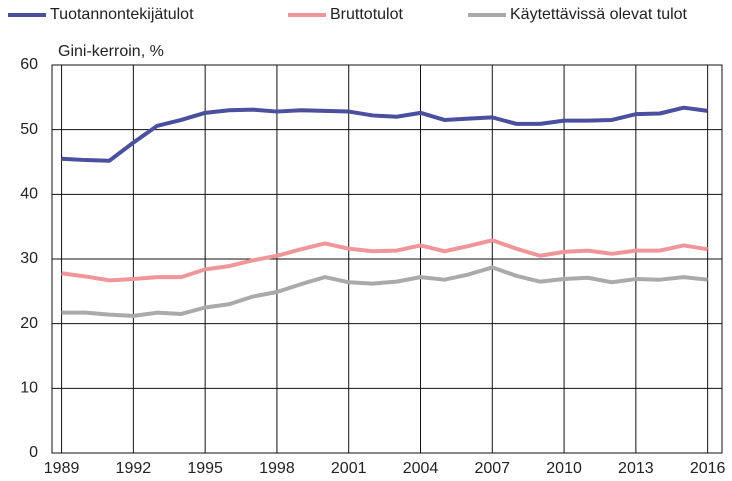 The width and height of the screenshot is (732, 481). I want to click on x-tick-label: 1989, so click(62, 468).